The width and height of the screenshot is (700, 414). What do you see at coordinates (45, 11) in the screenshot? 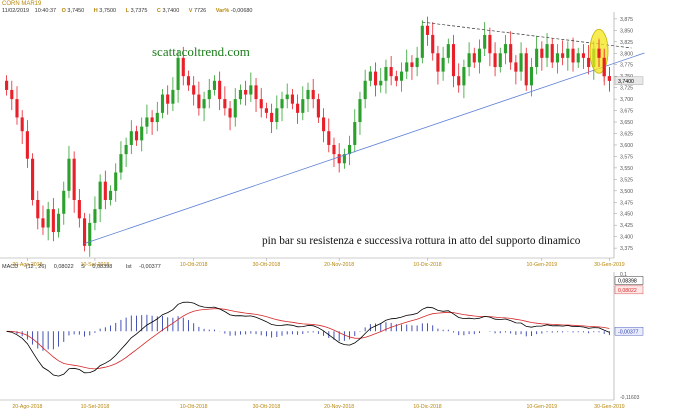
I see `time-value: 10:40:37` at bounding box center [45, 11].